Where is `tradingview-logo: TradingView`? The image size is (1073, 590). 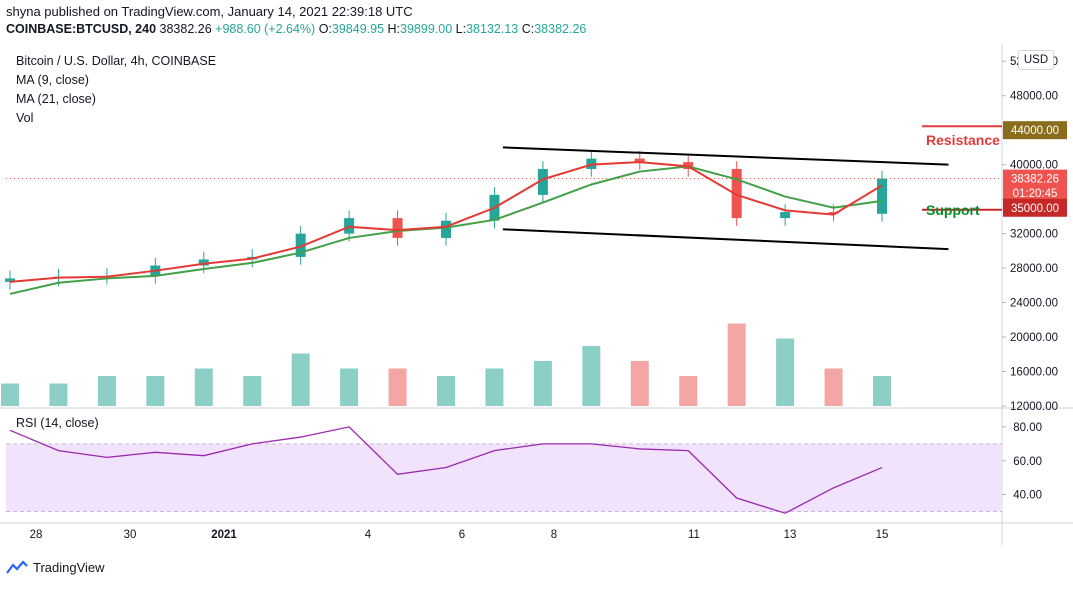 tradingview-logo: TradingView is located at coordinates (55, 567).